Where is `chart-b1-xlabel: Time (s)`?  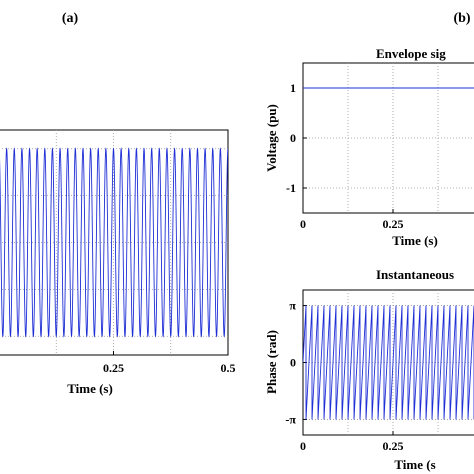 chart-b1-xlabel: Time (s) is located at coordinates (415, 240).